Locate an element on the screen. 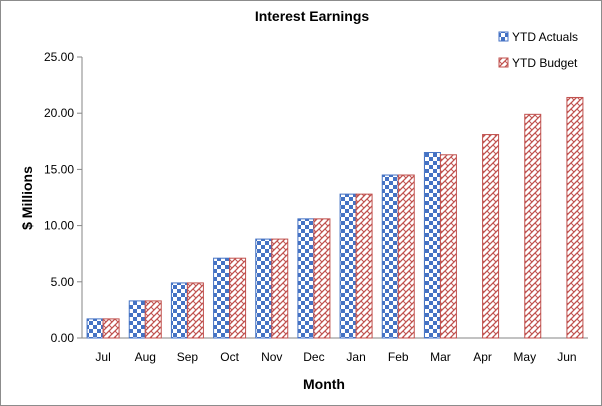 The image size is (602, 406). x-tick-label: Jul is located at coordinates (102, 357).